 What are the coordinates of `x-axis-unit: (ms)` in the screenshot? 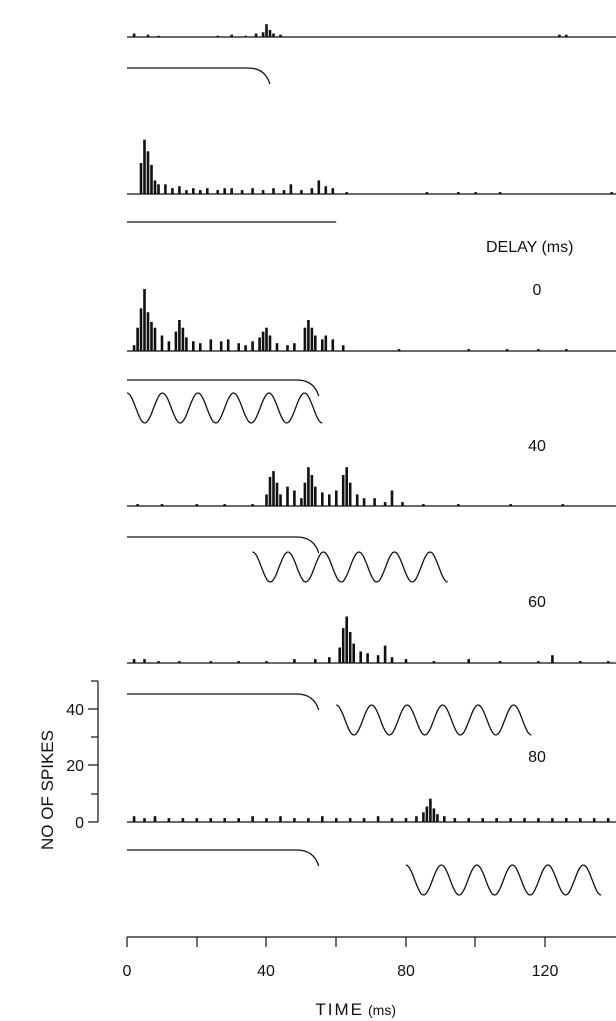 It's located at (382, 1010).